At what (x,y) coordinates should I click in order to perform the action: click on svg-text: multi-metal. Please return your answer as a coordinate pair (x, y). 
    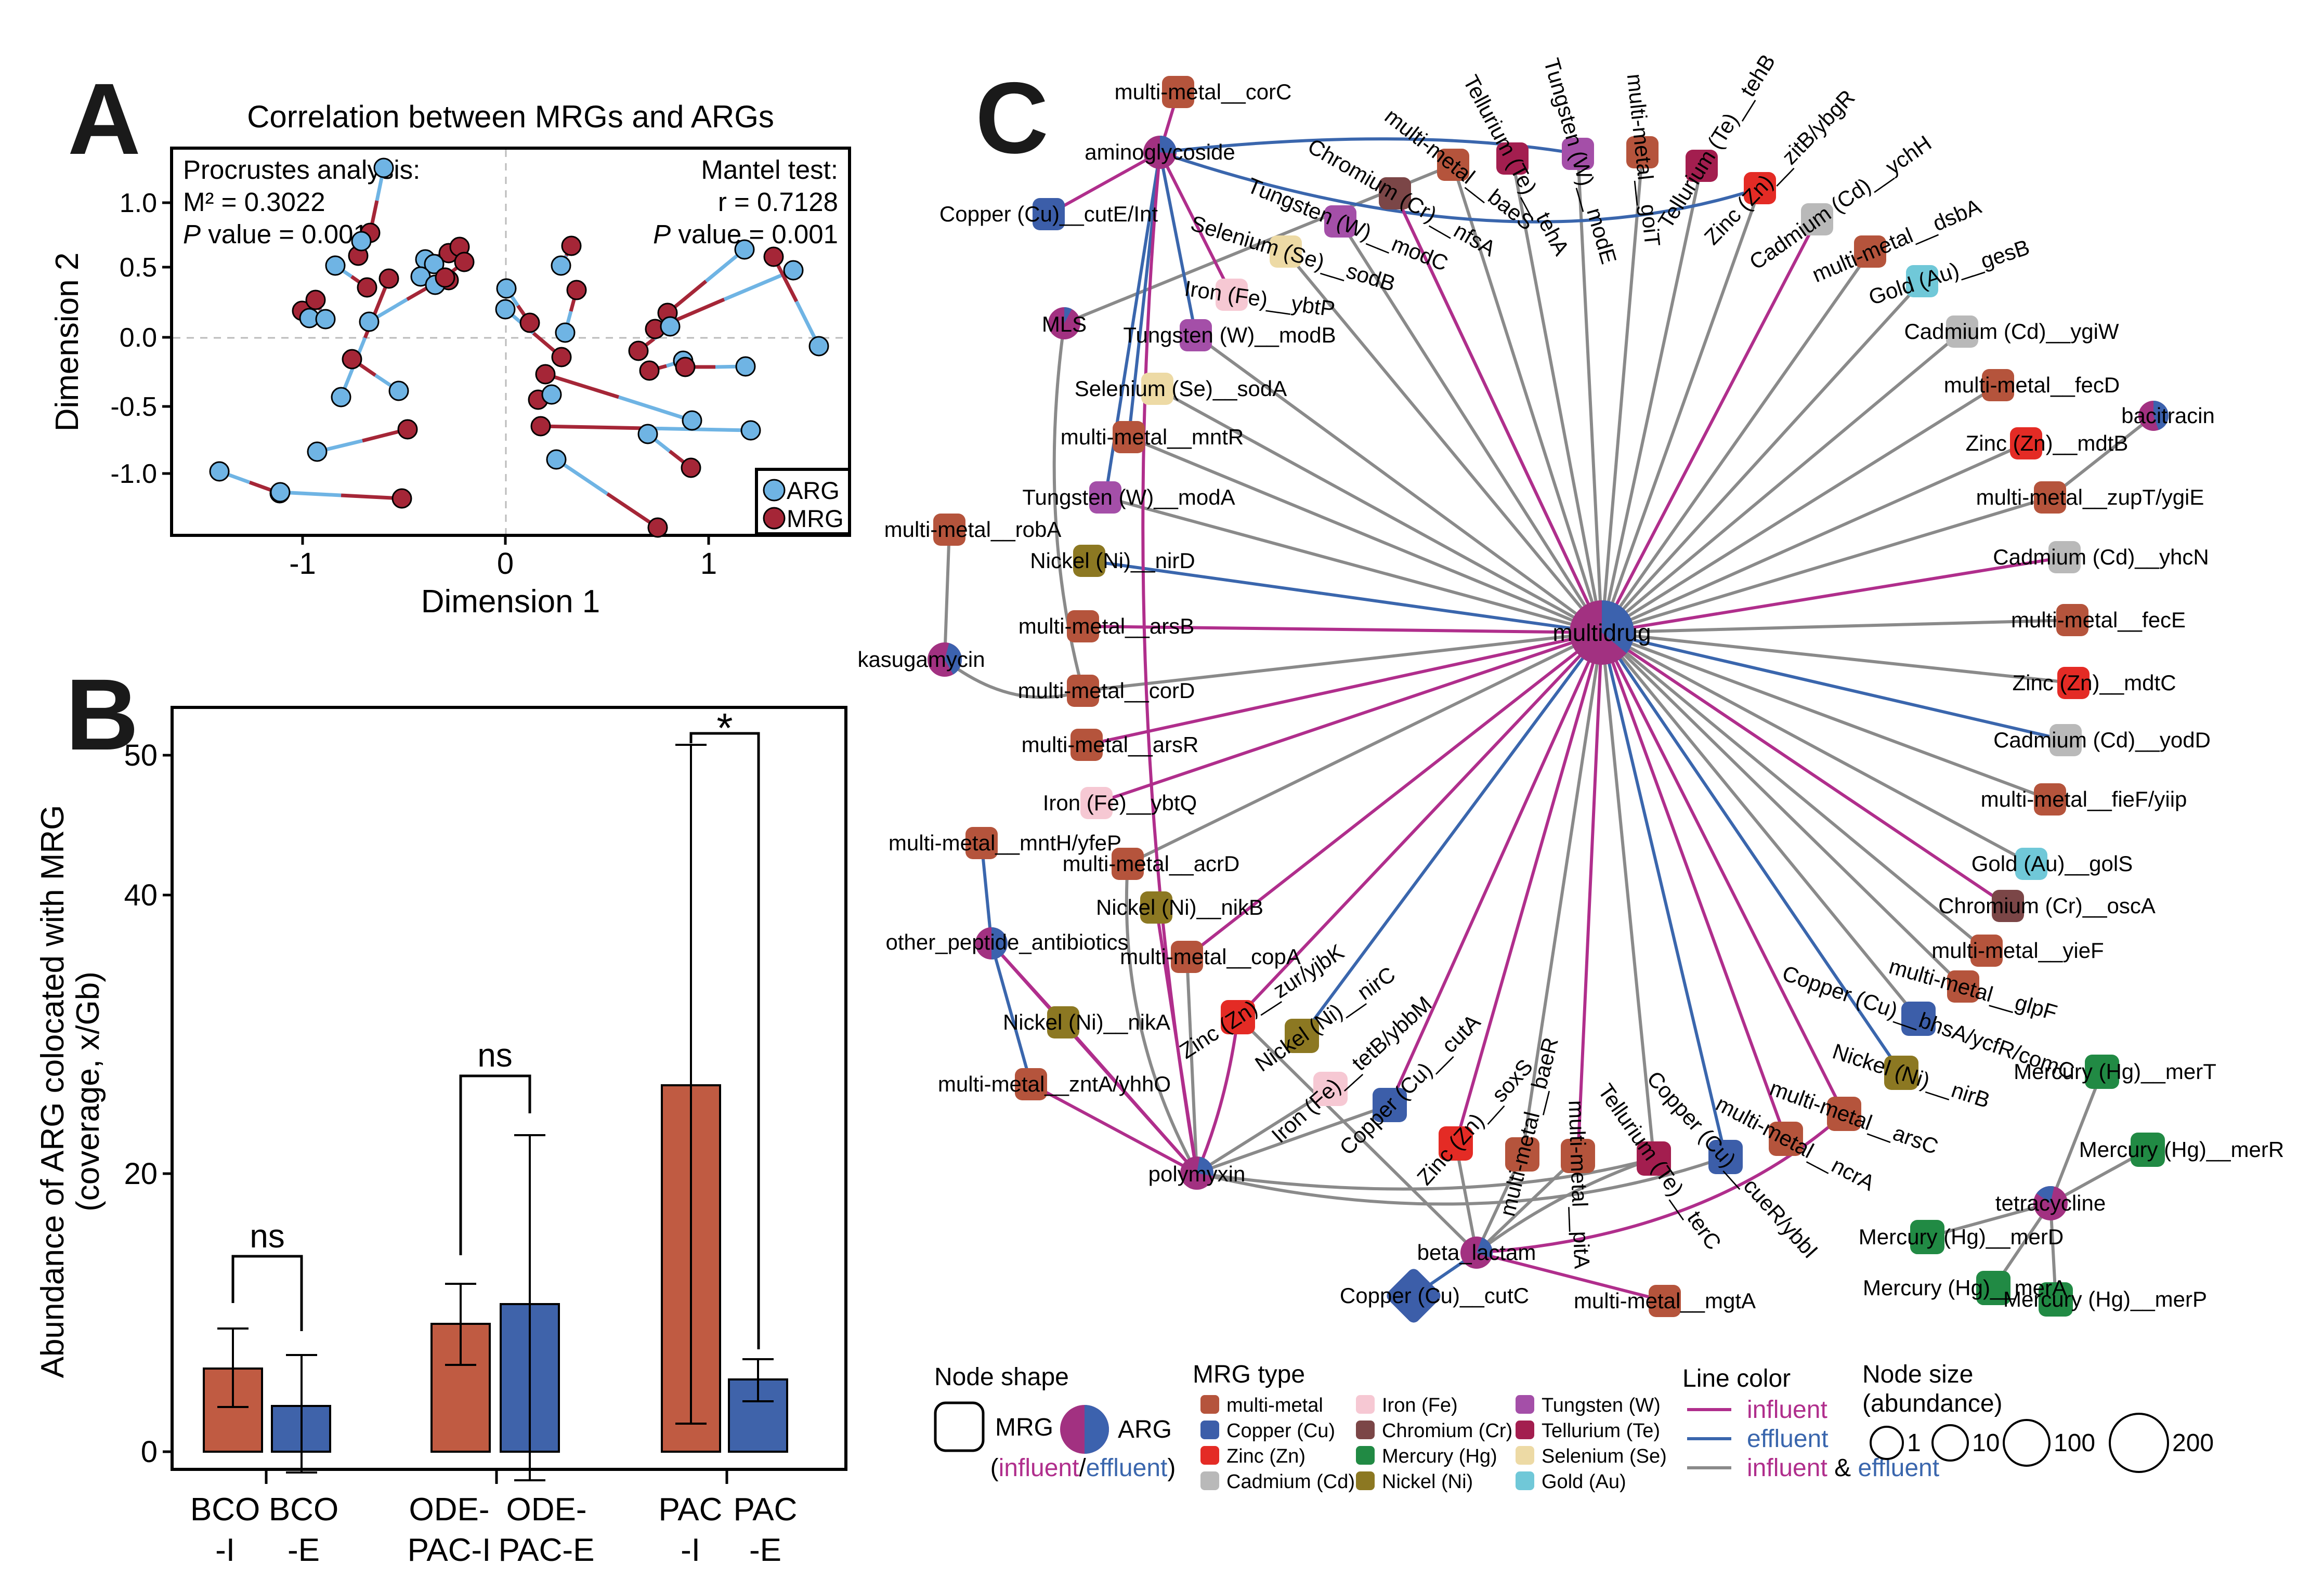
    Looking at the image, I should click on (1275, 1405).